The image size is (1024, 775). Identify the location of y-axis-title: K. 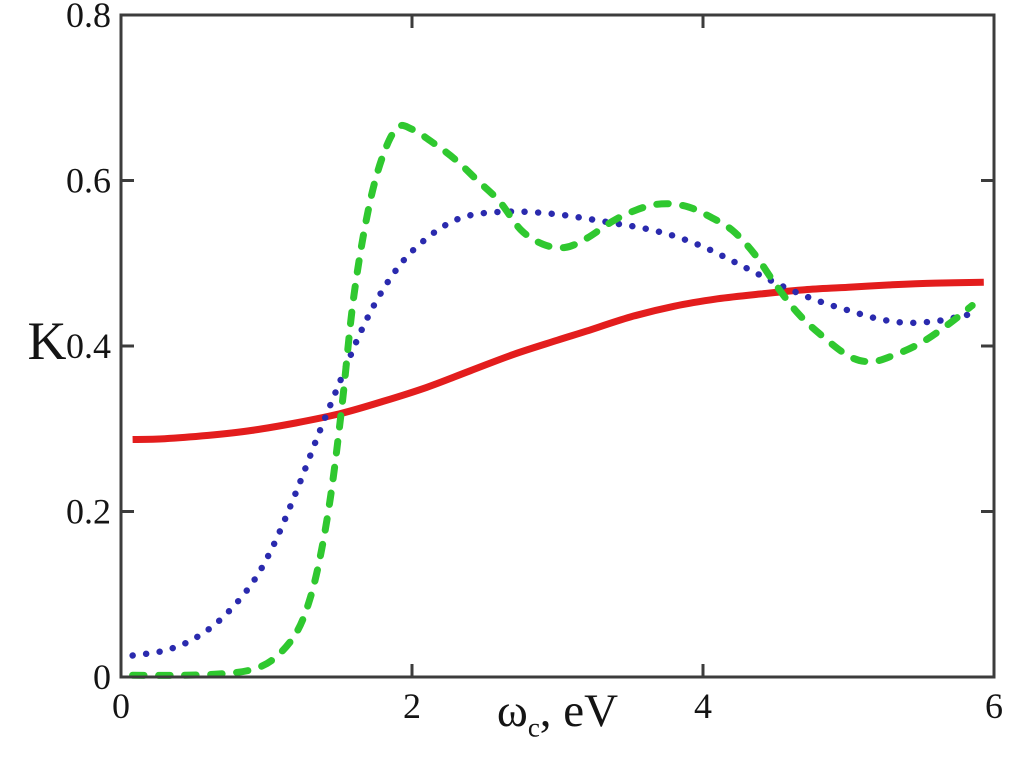
(47, 341).